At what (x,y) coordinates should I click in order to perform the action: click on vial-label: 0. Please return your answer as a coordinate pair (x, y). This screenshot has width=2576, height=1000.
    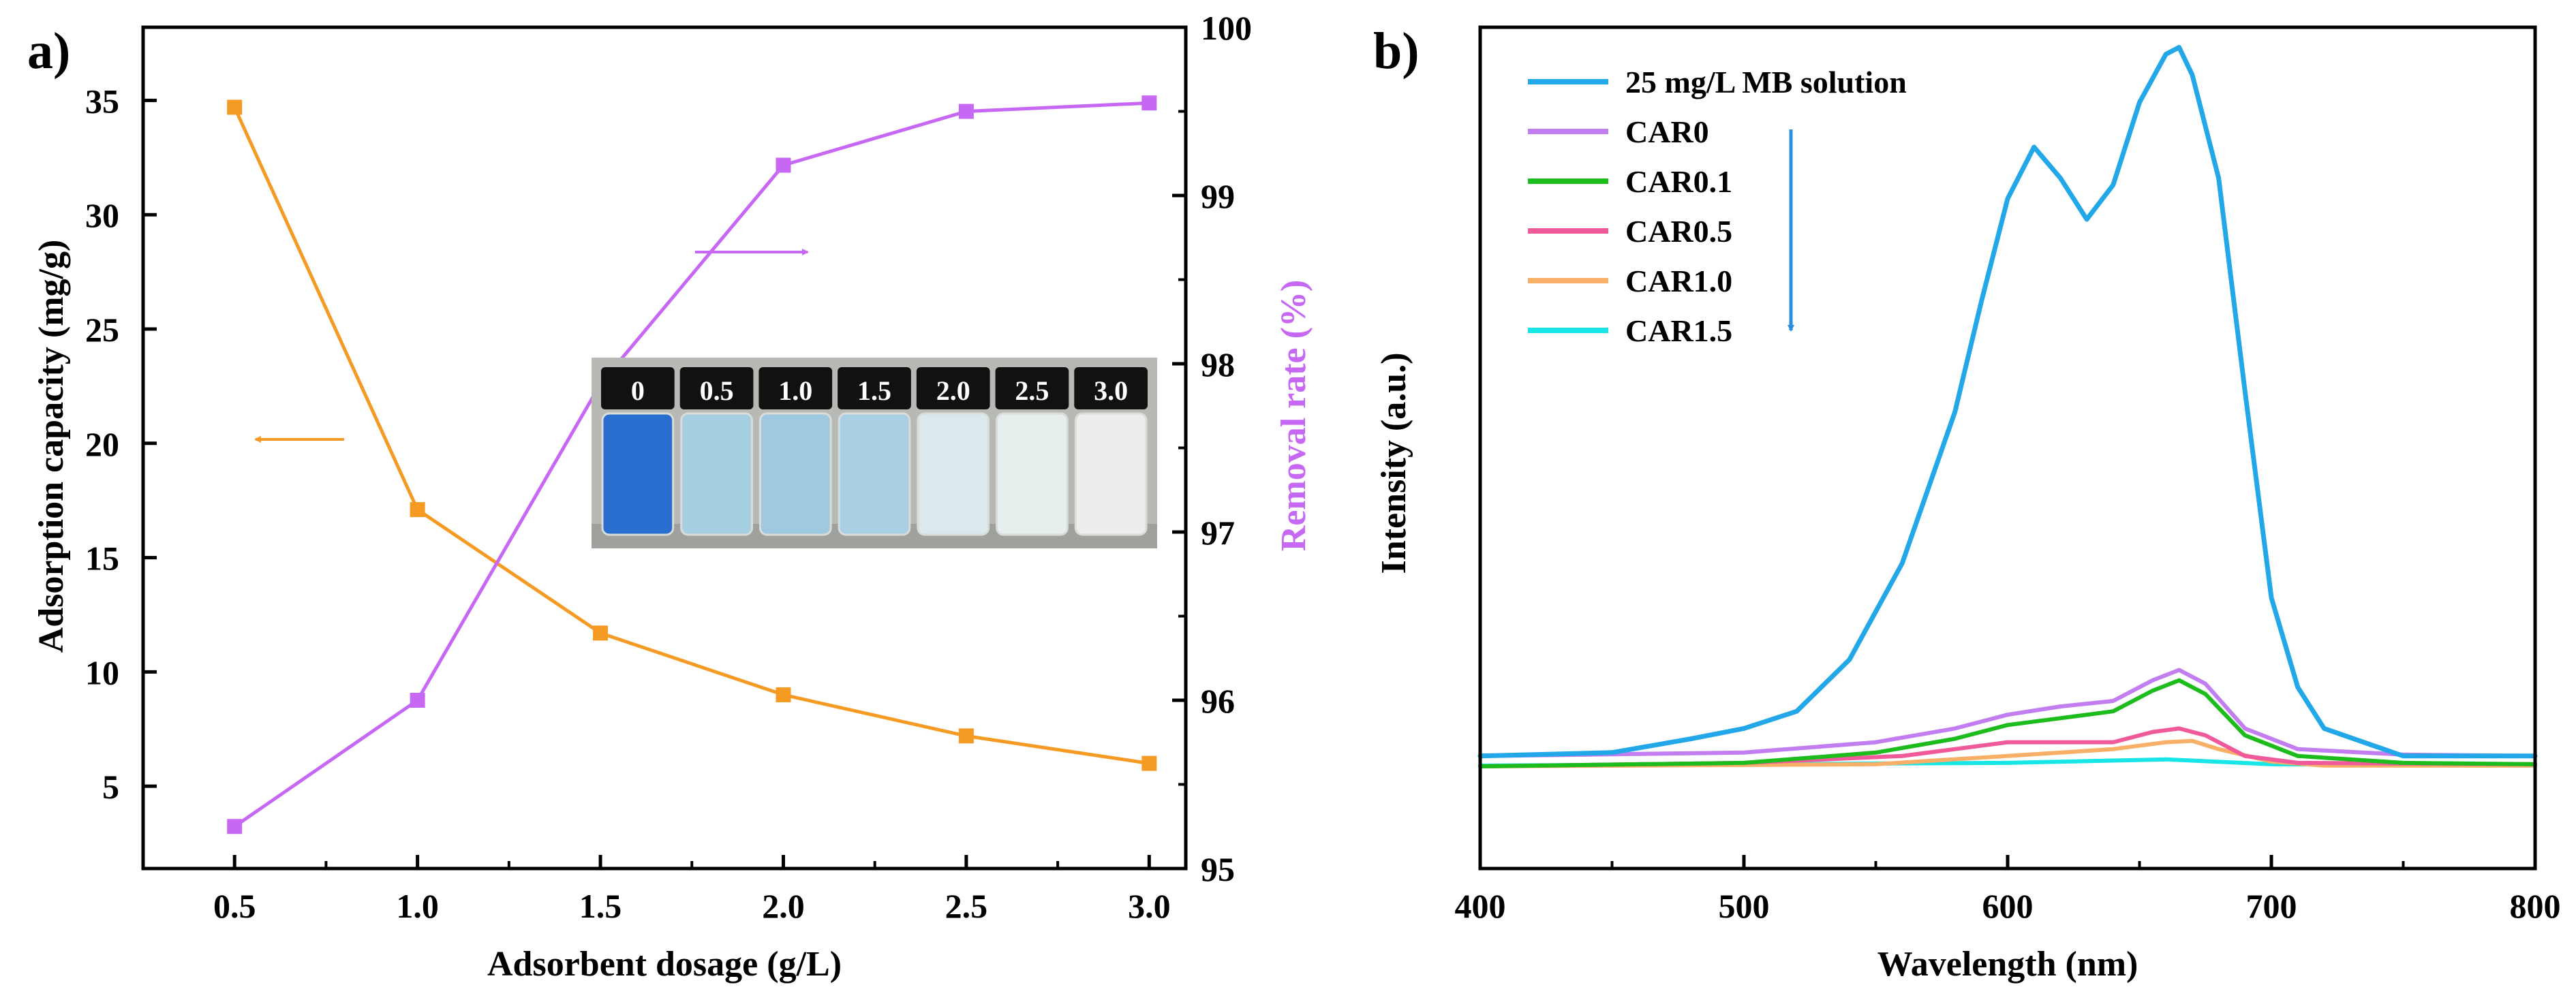
    Looking at the image, I should click on (638, 390).